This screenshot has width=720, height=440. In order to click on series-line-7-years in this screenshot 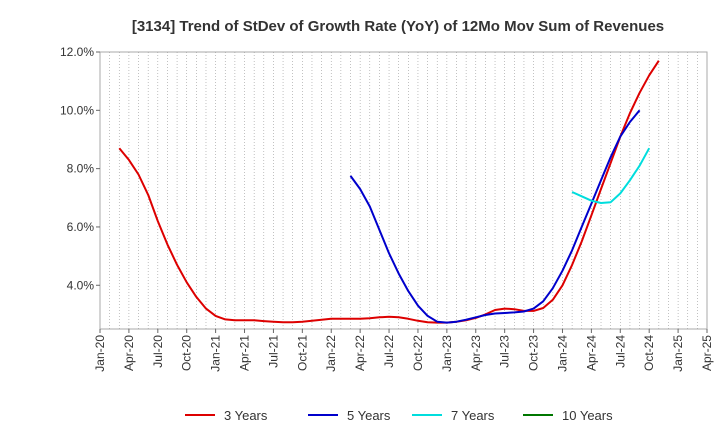, I will do `click(611, 175)`.